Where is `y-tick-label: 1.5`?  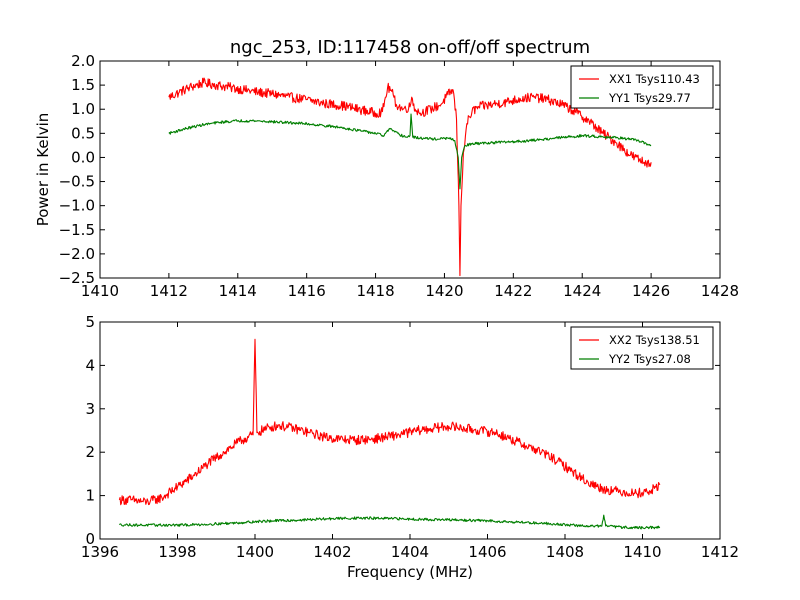 y-tick-label: 1.5 is located at coordinates (83, 85).